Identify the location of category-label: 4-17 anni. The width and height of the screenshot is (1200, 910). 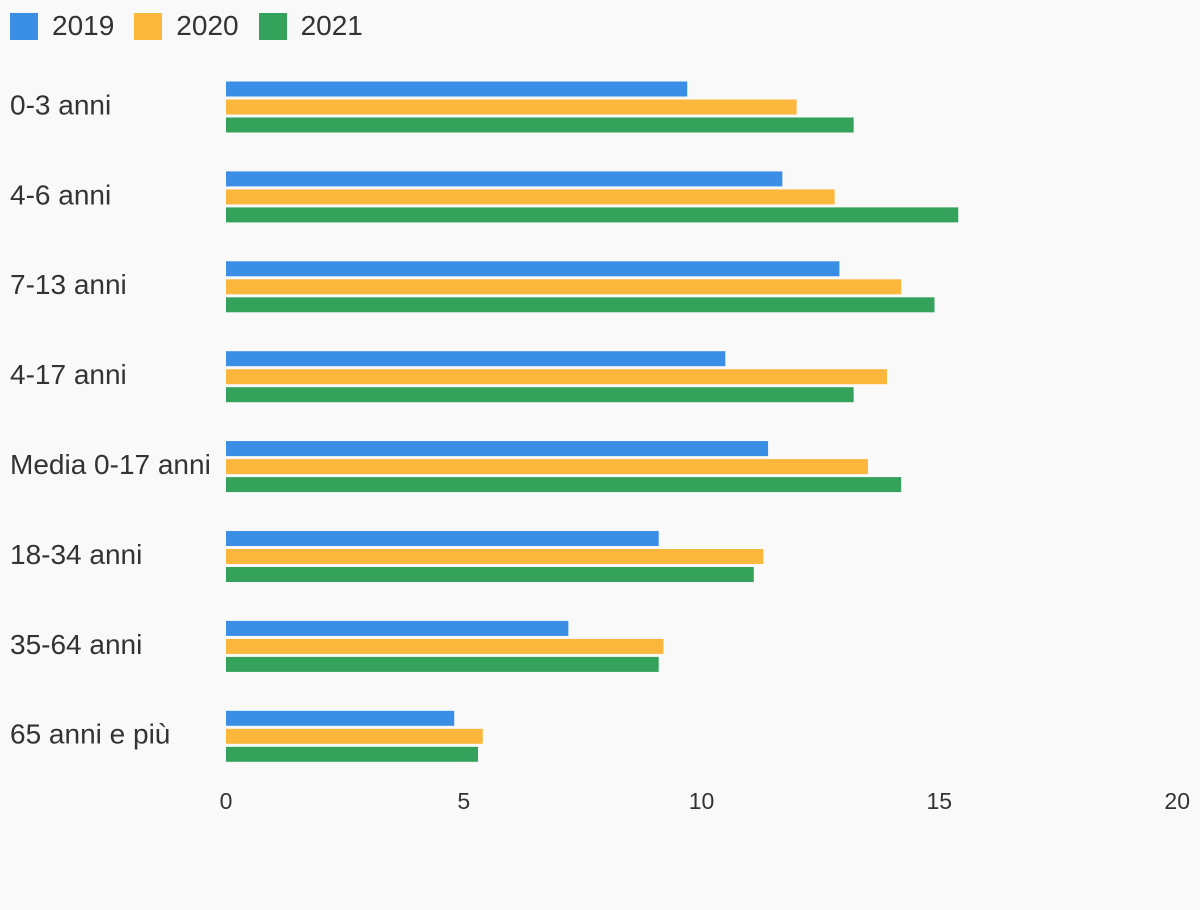
(68, 374).